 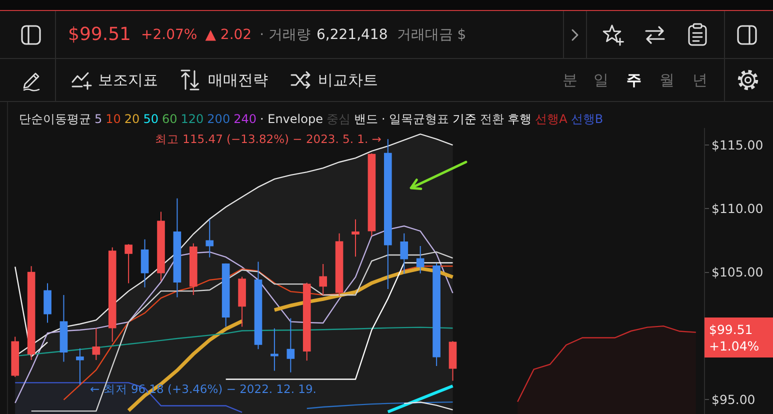 What do you see at coordinates (551, 119) in the screenshot?
I see `text: 선행A` at bounding box center [551, 119].